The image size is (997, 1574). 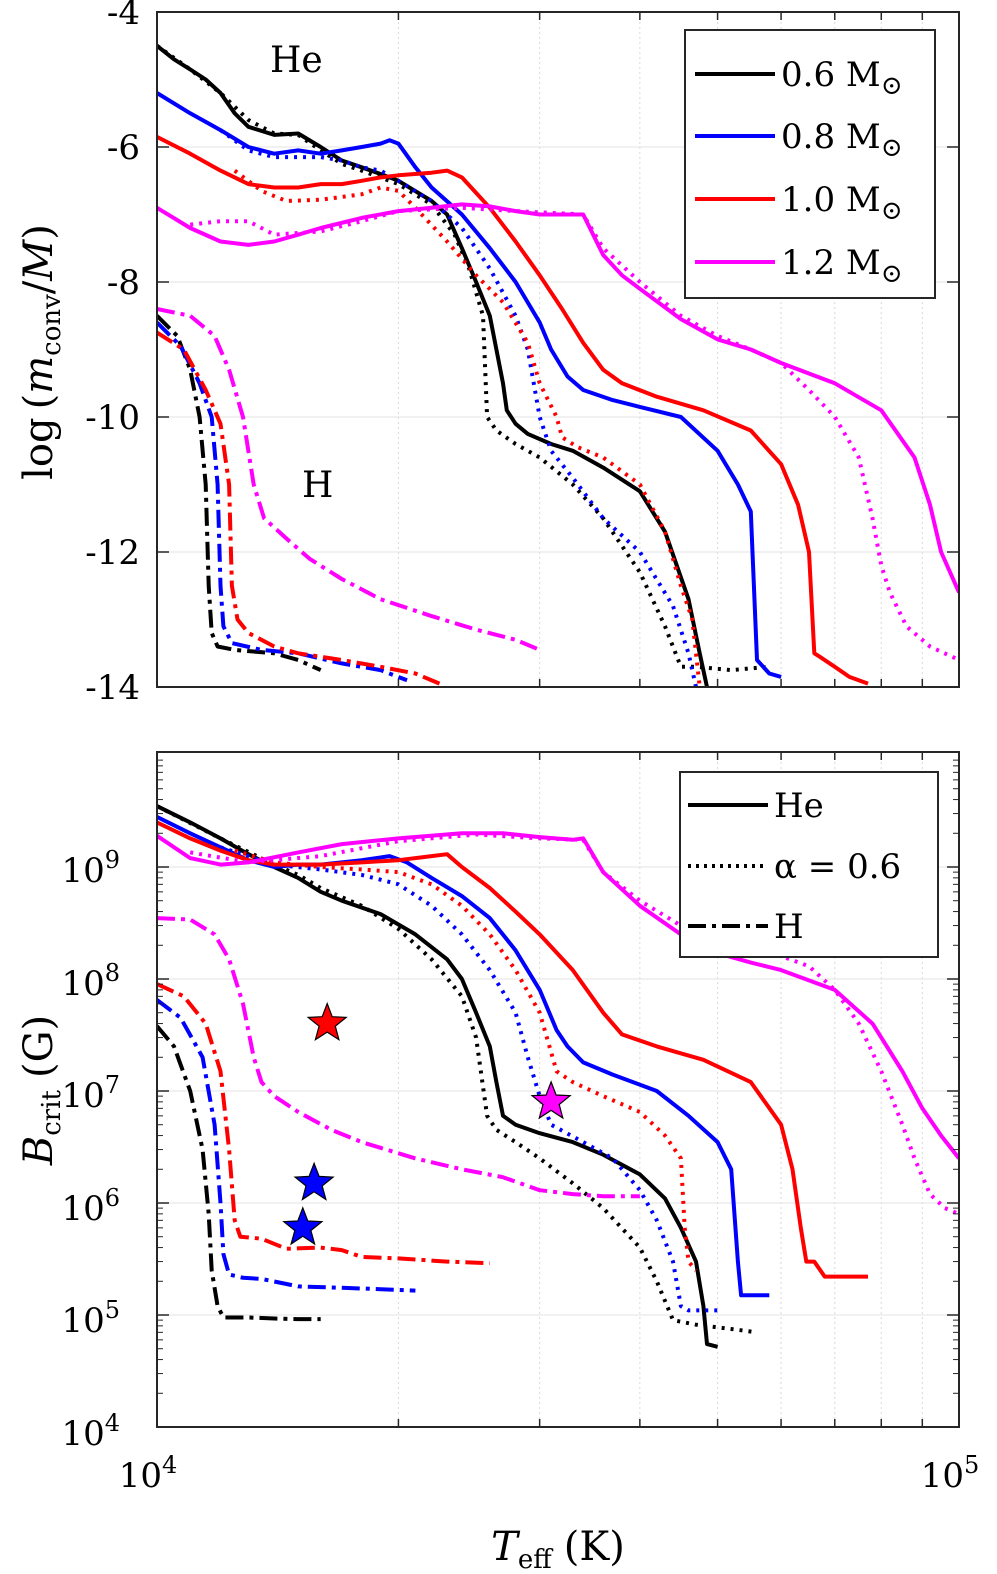 What do you see at coordinates (536, 1559) in the screenshot?
I see `bottom-xlabel-sub: eff` at bounding box center [536, 1559].